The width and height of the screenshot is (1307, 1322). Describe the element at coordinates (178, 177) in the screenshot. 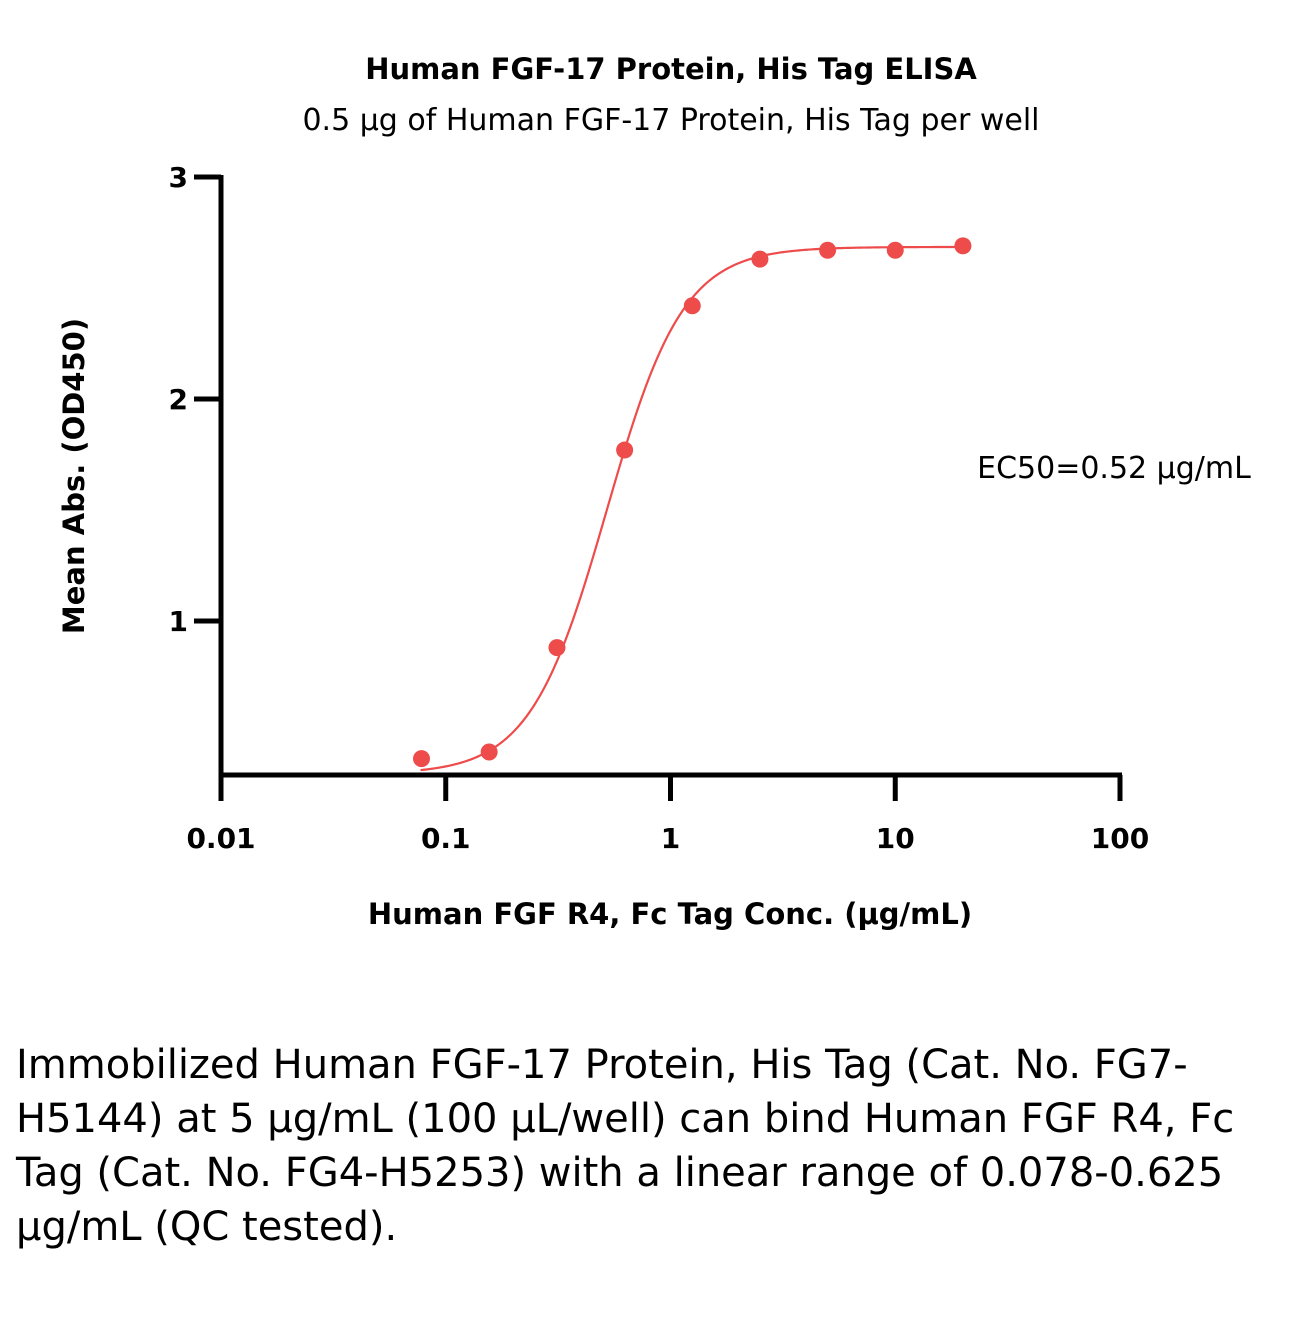

I see `y-tick-label: 3` at that location.